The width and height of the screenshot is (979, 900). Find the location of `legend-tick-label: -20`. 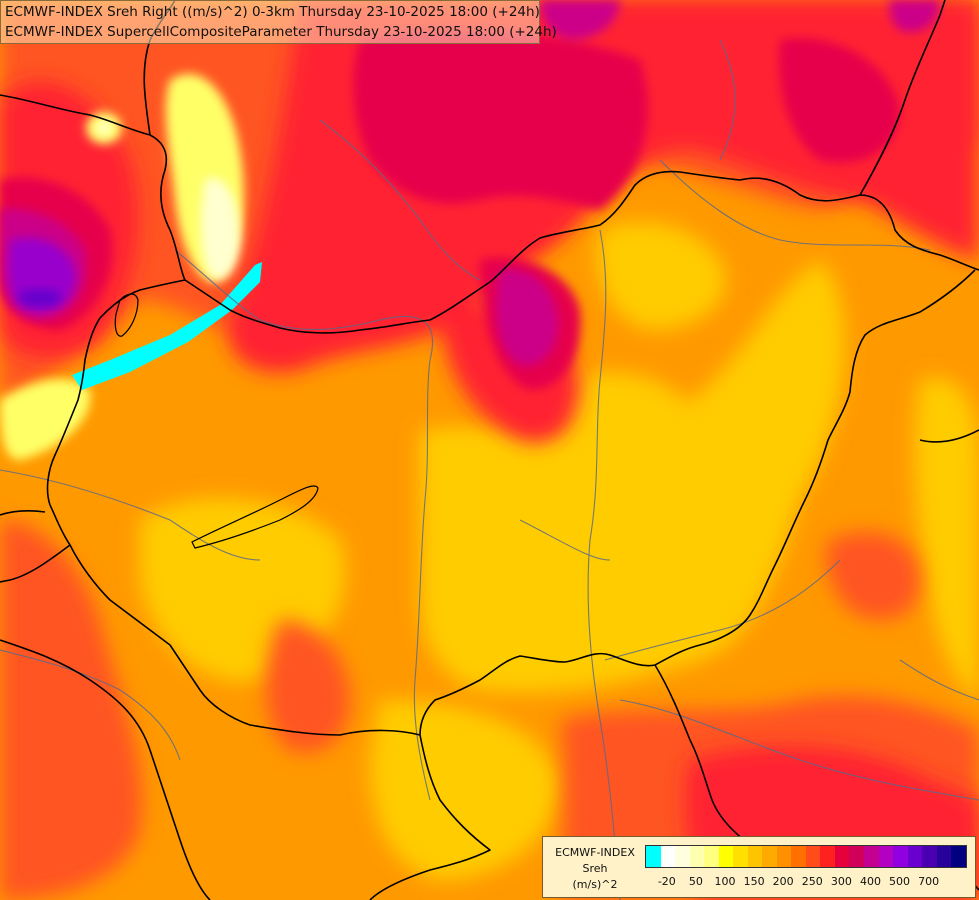

legend-tick-label: -20 is located at coordinates (666, 881).